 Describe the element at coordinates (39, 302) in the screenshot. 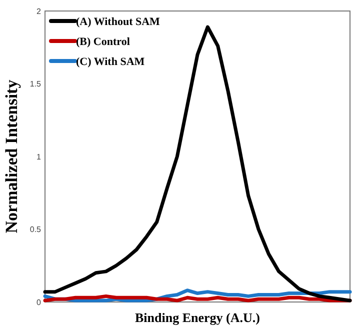

I see `y-tick-label: 0` at that location.